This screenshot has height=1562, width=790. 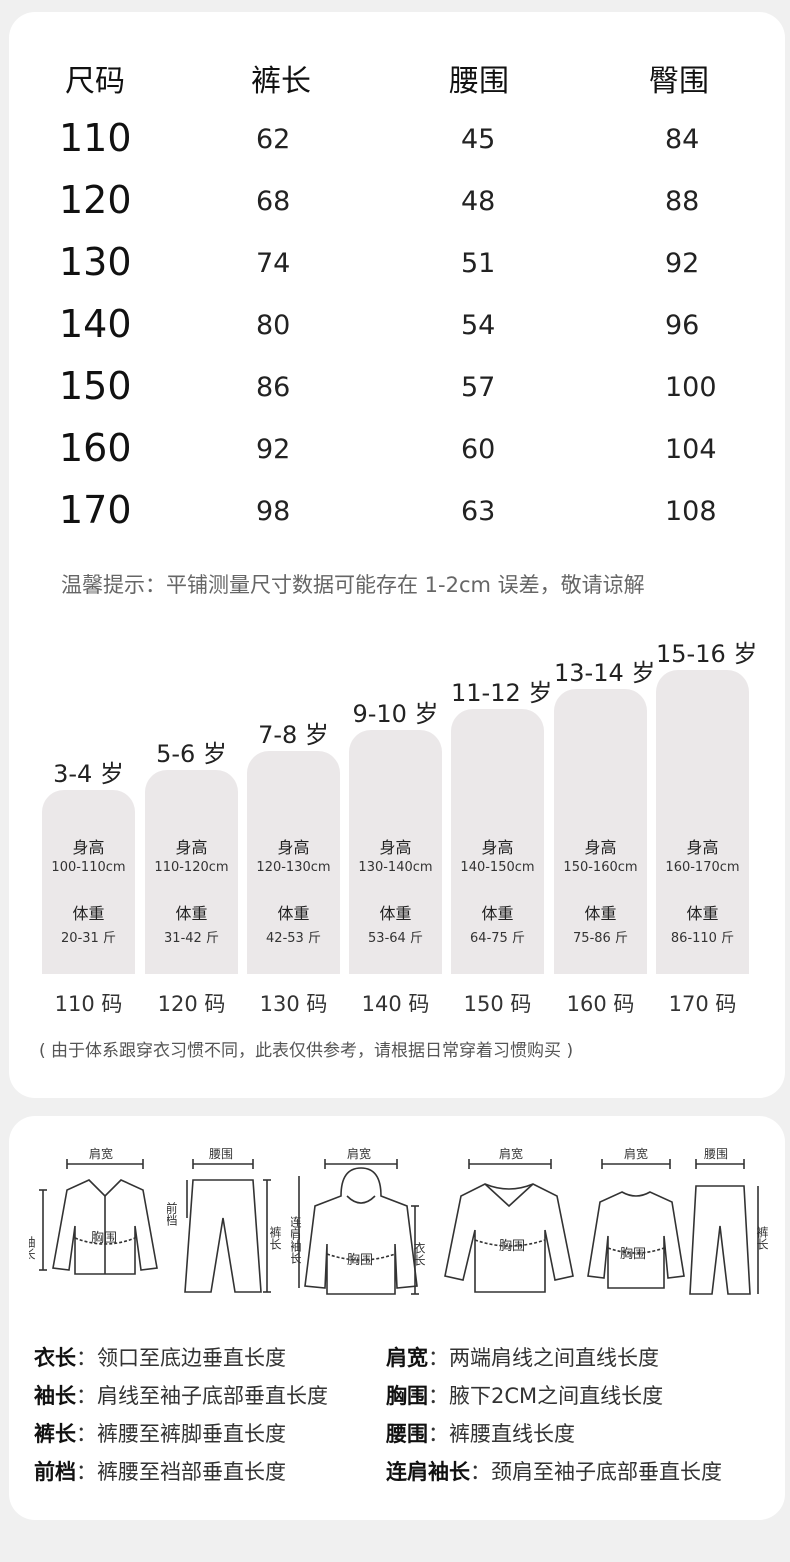 What do you see at coordinates (273, 387) in the screenshot?
I see `length-cell: 86` at bounding box center [273, 387].